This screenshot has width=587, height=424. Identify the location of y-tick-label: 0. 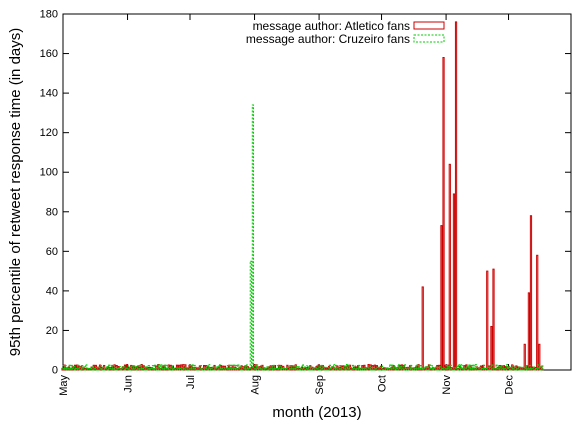
(55, 371).